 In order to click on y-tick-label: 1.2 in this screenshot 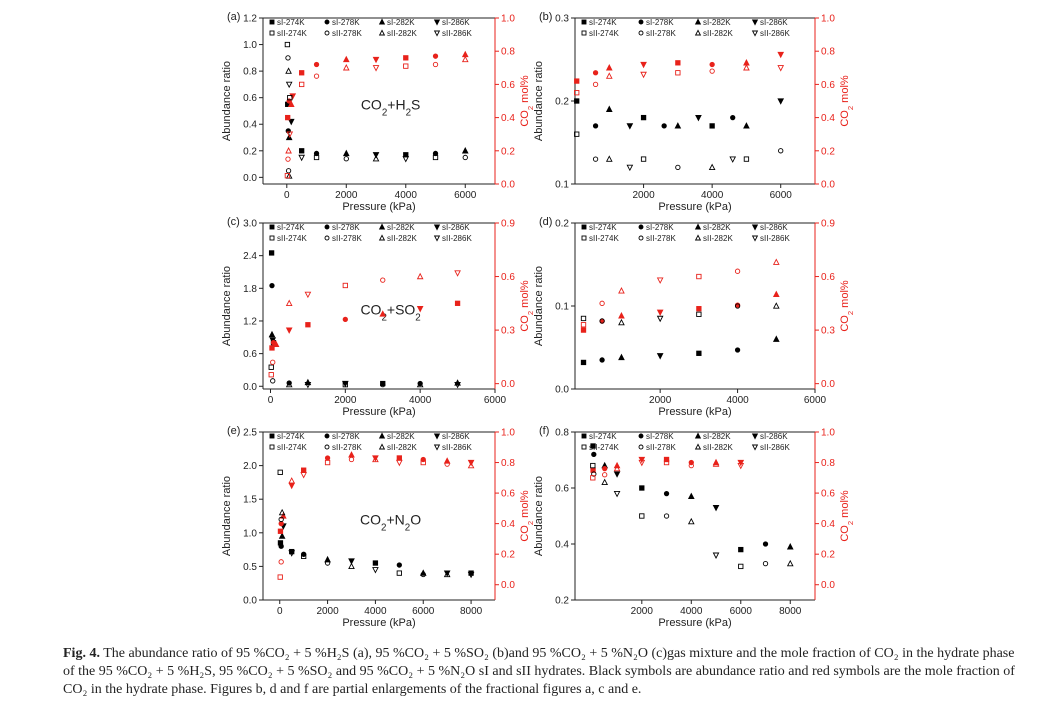, I will do `click(250, 19)`.